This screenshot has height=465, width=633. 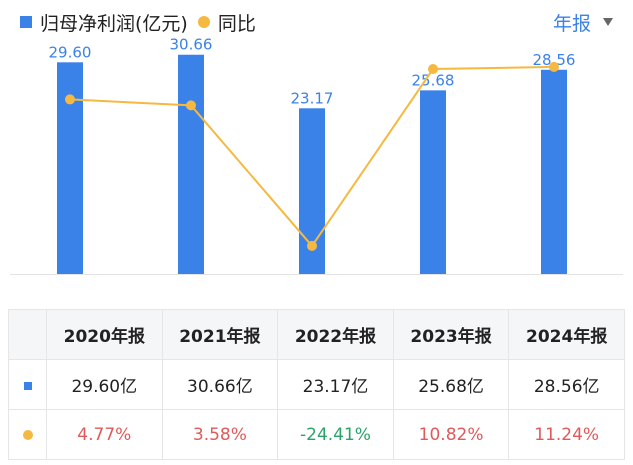 I want to click on period-selector: 年报, so click(x=583, y=22).